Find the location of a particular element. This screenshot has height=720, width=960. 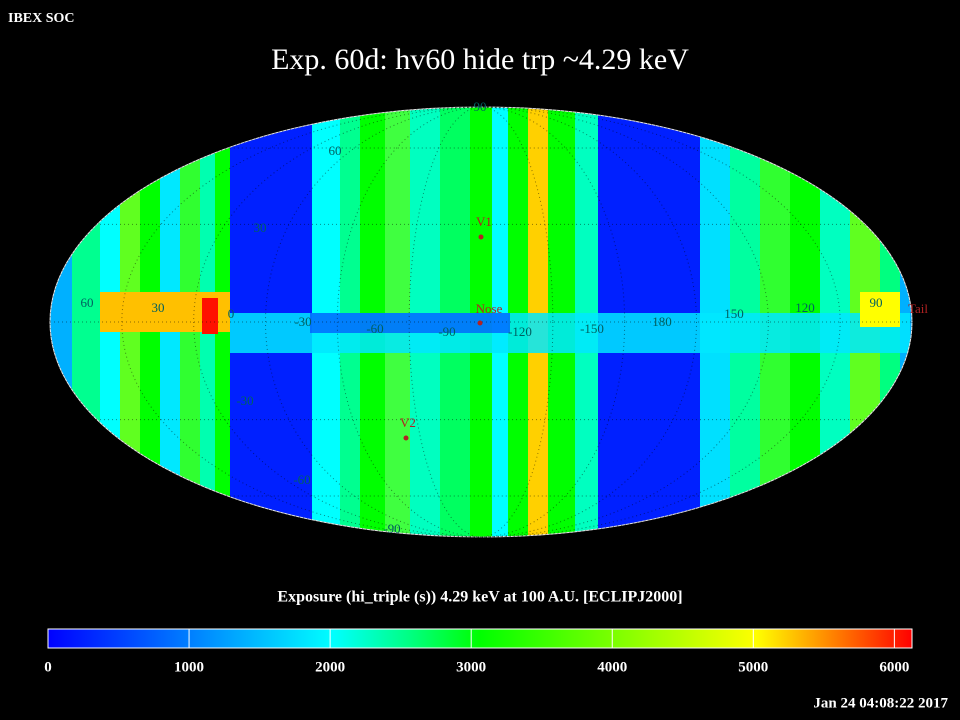

meridian is located at coordinates (481, 322).